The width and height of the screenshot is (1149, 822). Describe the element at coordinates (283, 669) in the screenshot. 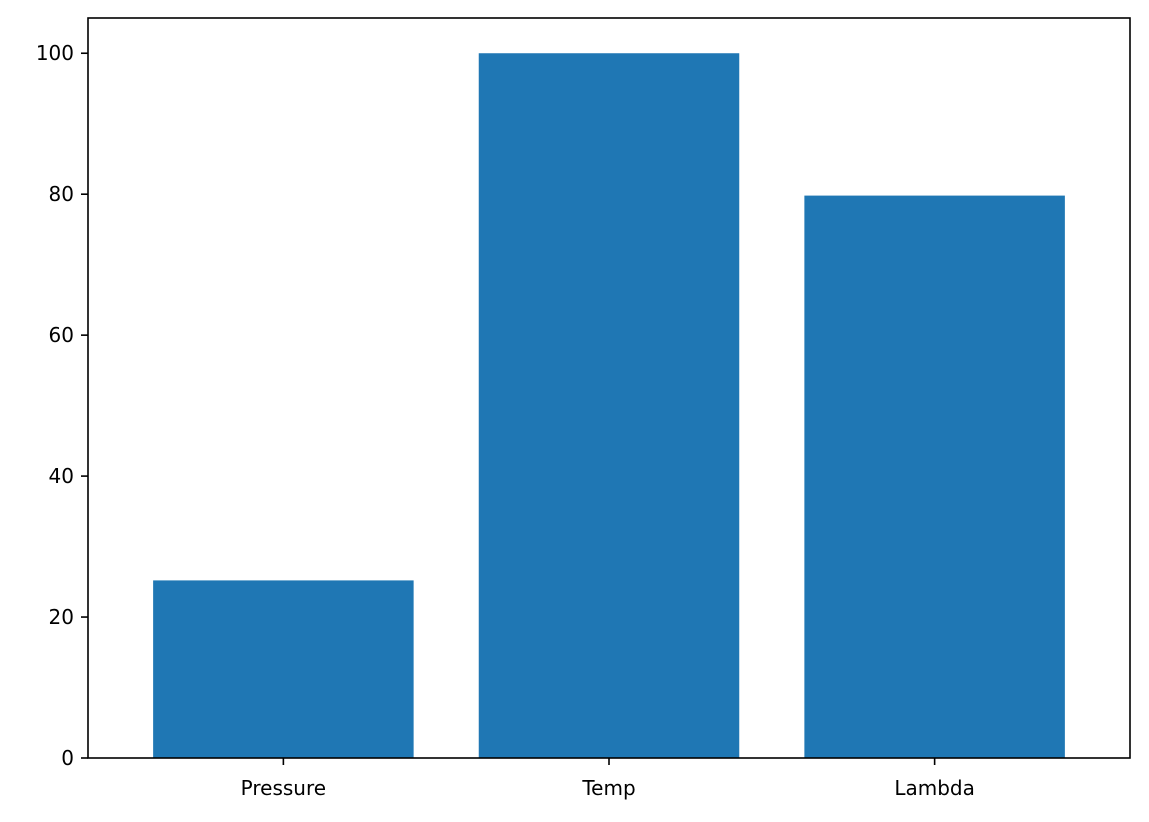

I see `bar-pressure` at that location.